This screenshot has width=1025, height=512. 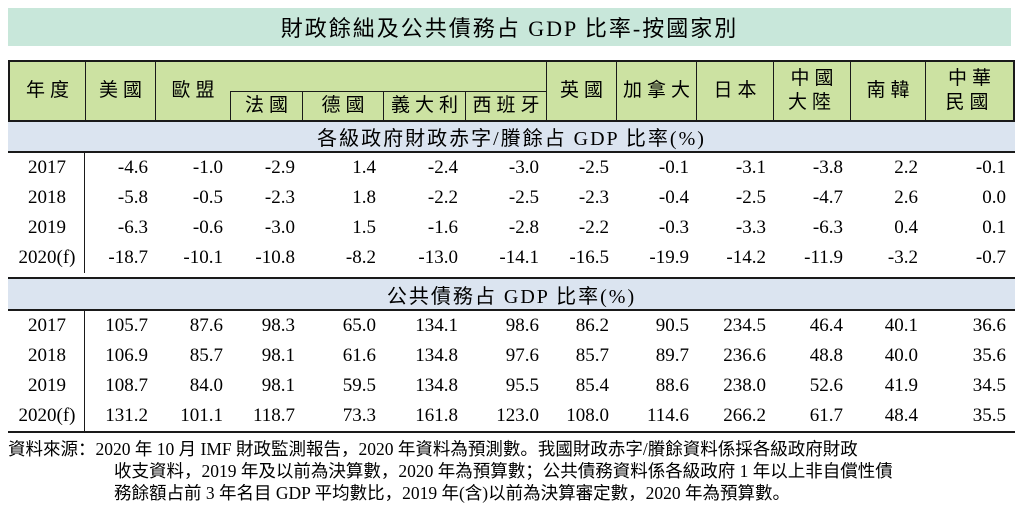 What do you see at coordinates (826, 325) in the screenshot?
I see `value-cell: 46.4` at bounding box center [826, 325].